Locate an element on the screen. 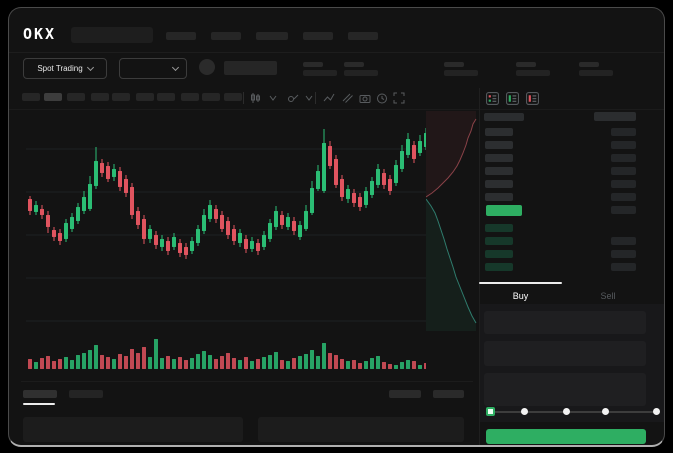 This screenshot has height=453, width=673. fullscreen-icon is located at coordinates (399, 98).